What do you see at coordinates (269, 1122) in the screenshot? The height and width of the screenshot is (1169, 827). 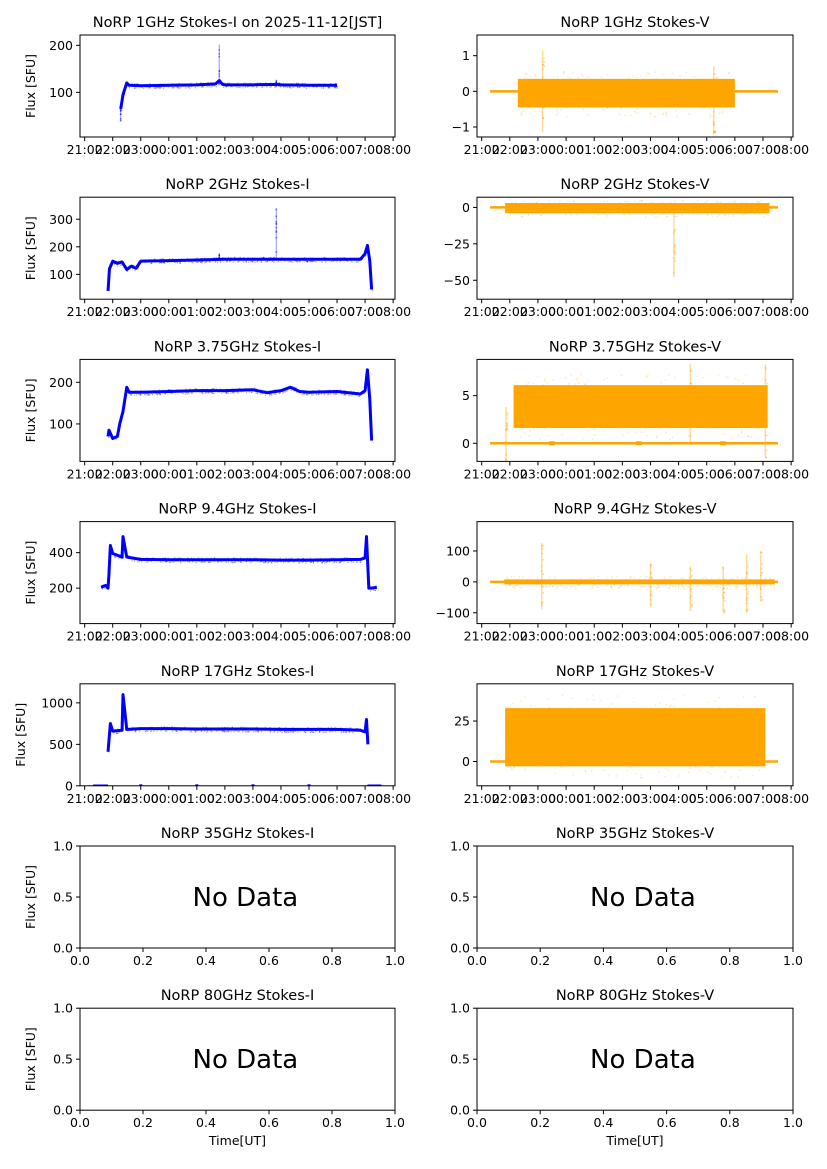 I see `x-tick-label: 0.6` at bounding box center [269, 1122].